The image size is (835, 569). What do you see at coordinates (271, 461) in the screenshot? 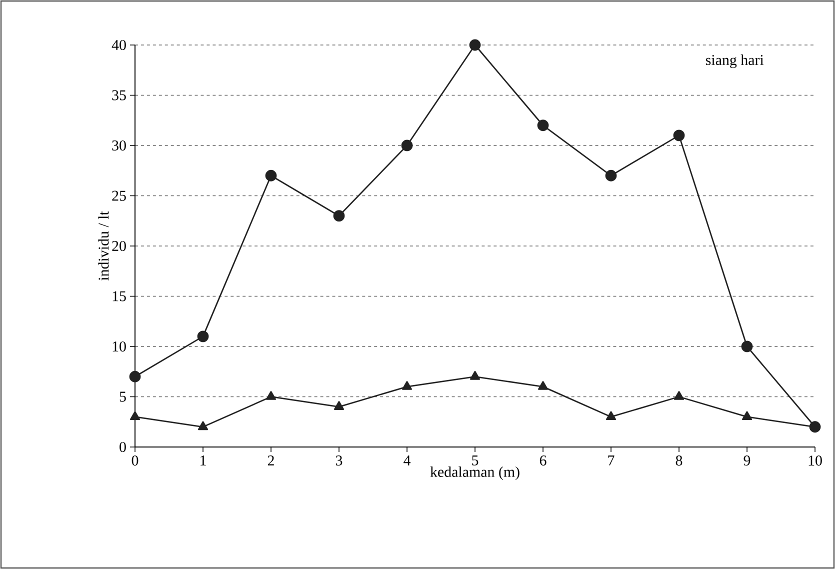
I see `x-tick-label: 2` at bounding box center [271, 461].